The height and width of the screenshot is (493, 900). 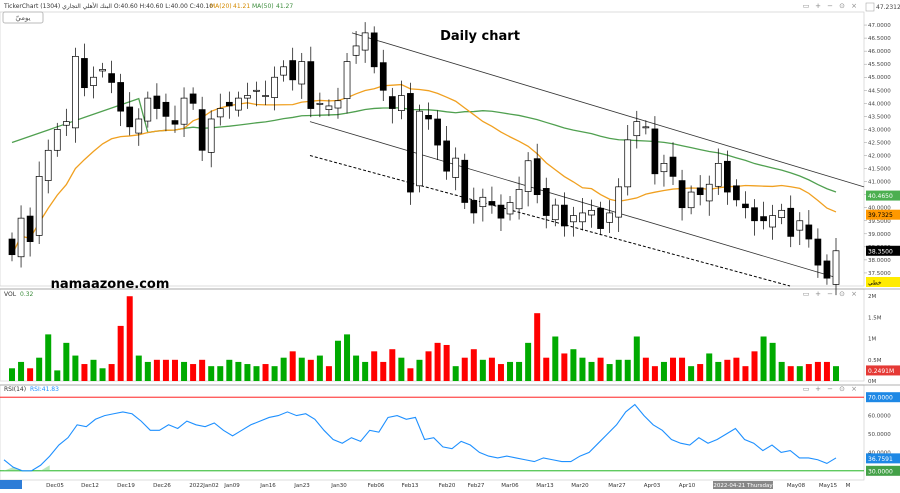 What do you see at coordinates (883, 282) in the screenshot?
I see `yellow-price-tag-box` at bounding box center [883, 282].